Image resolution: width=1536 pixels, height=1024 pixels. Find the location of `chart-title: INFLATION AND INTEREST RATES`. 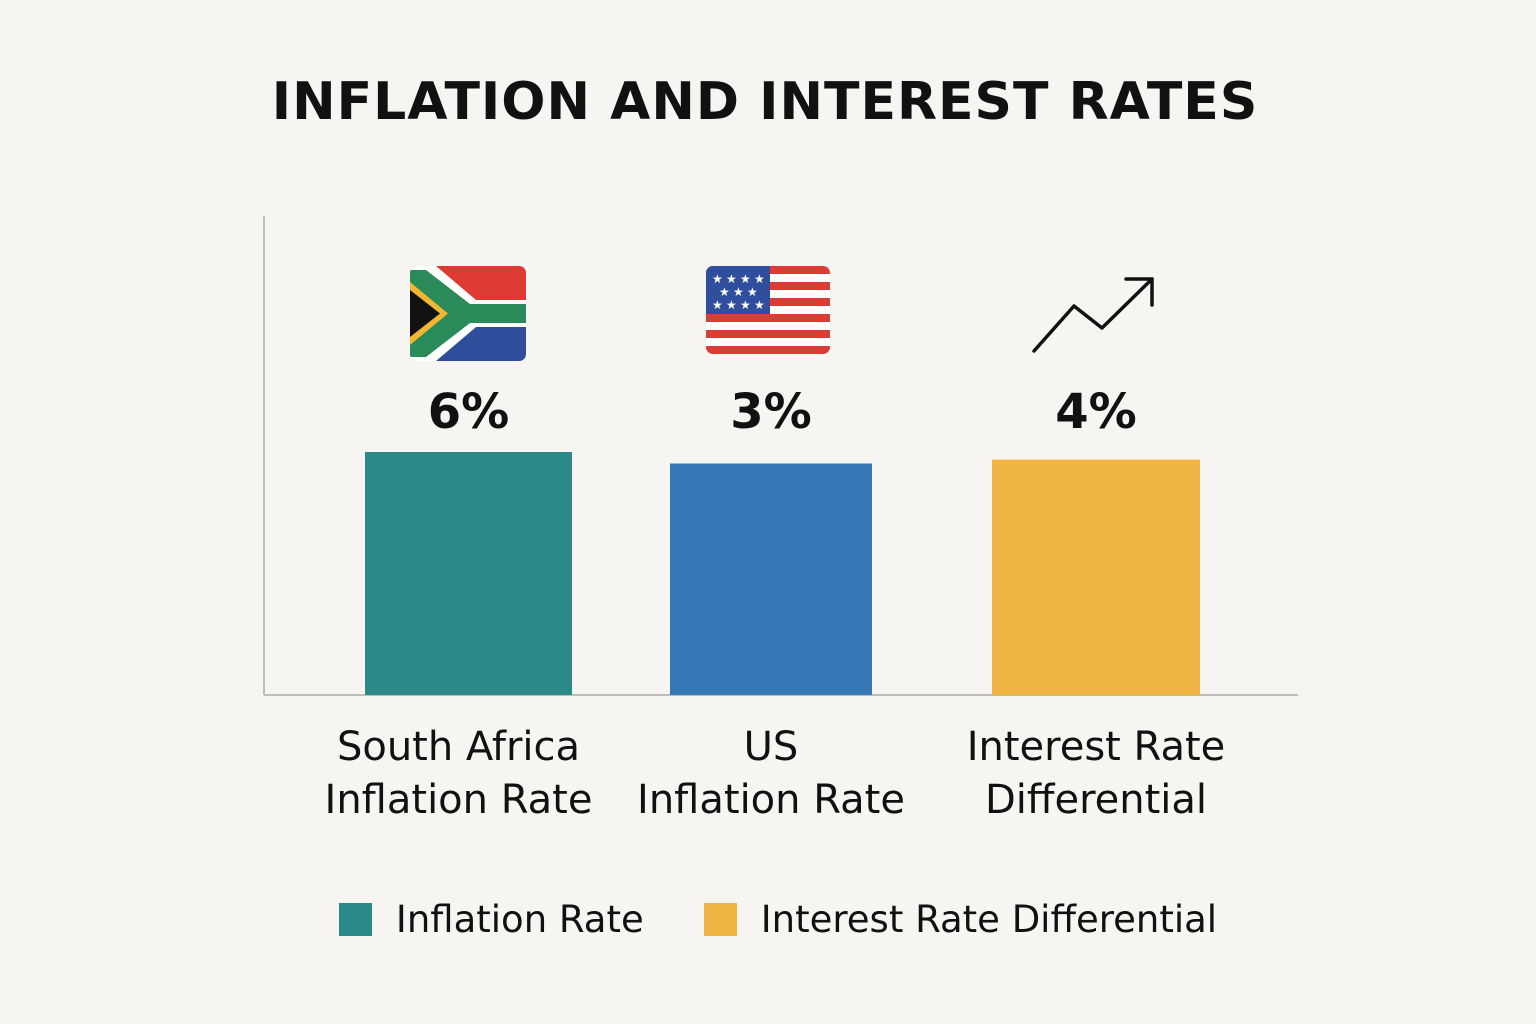

chart-title: INFLATION AND INTEREST RATES is located at coordinates (765, 102).